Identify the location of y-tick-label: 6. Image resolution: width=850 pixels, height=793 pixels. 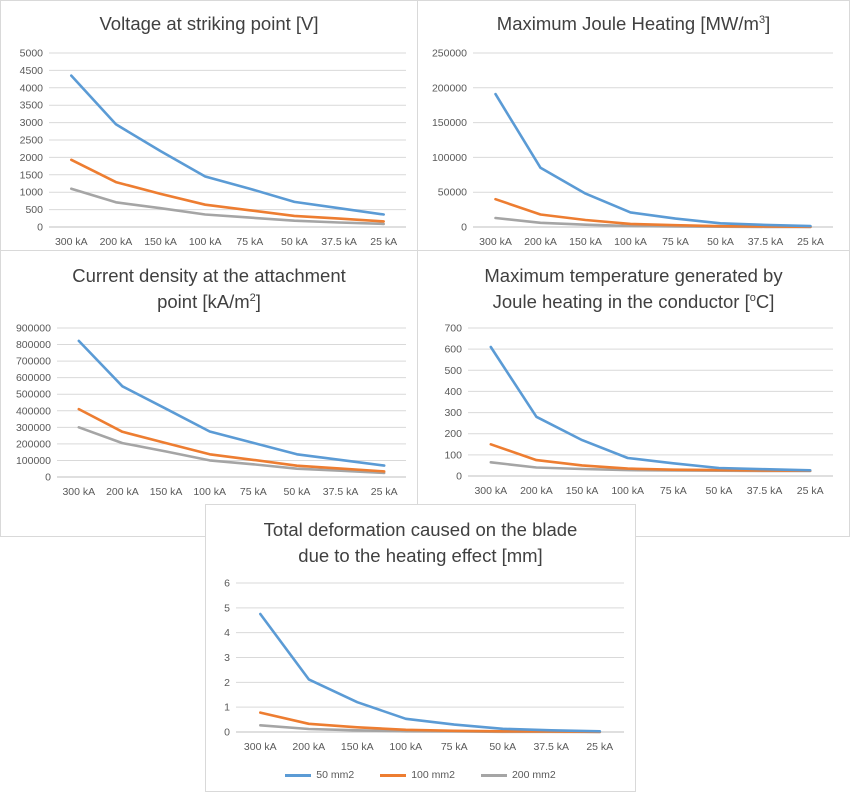
(227, 584).